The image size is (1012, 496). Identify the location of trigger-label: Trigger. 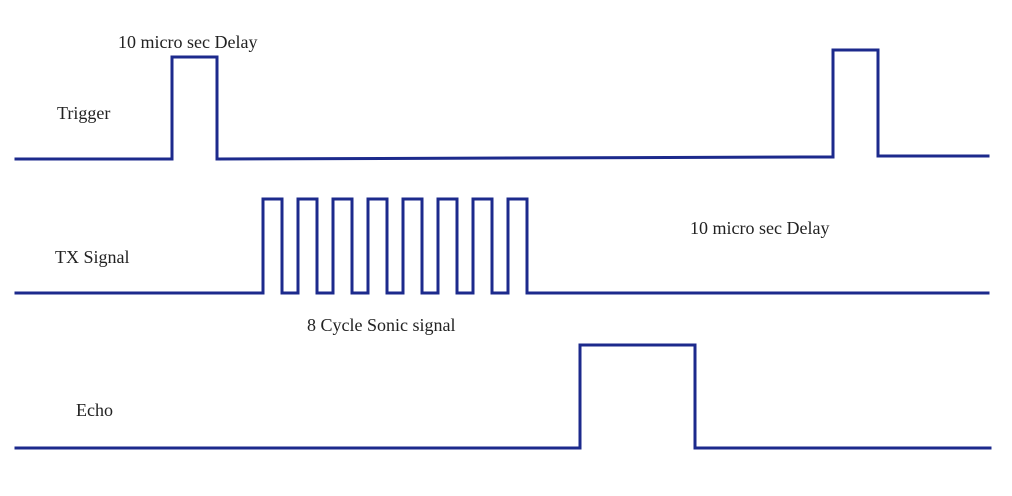
(83, 113).